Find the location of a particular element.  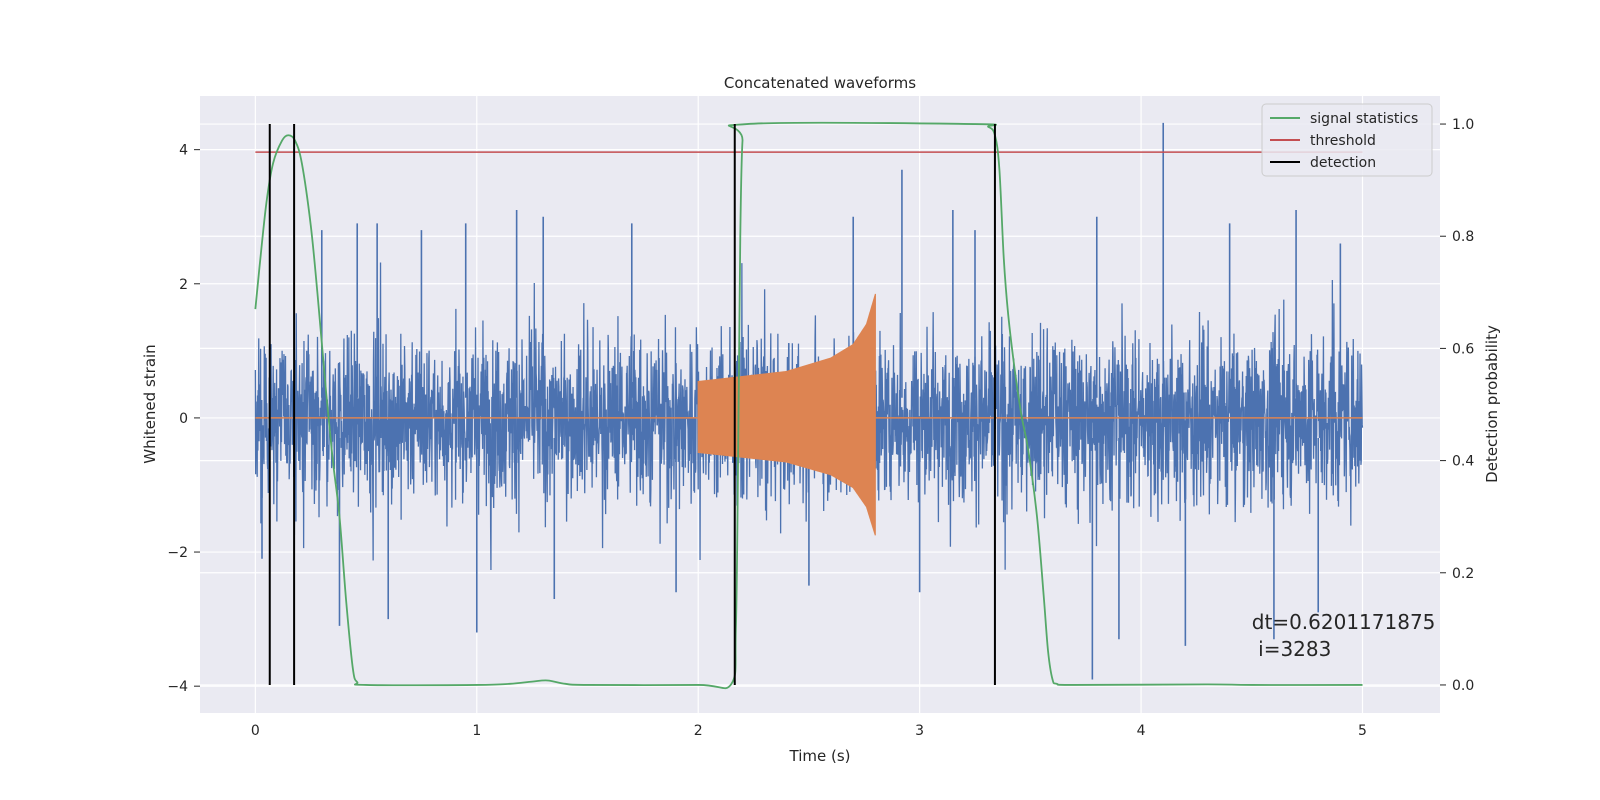

x-axis-label: Time (s) is located at coordinates (820, 756).